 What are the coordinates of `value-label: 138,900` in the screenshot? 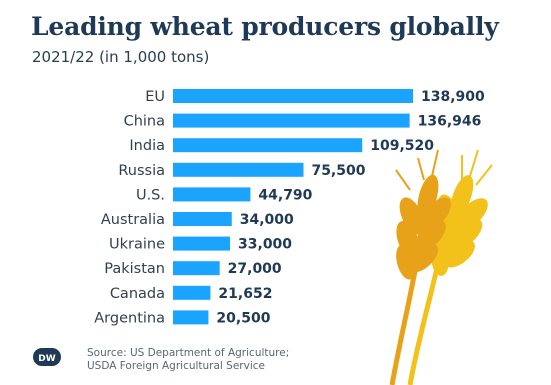 It's located at (453, 97).